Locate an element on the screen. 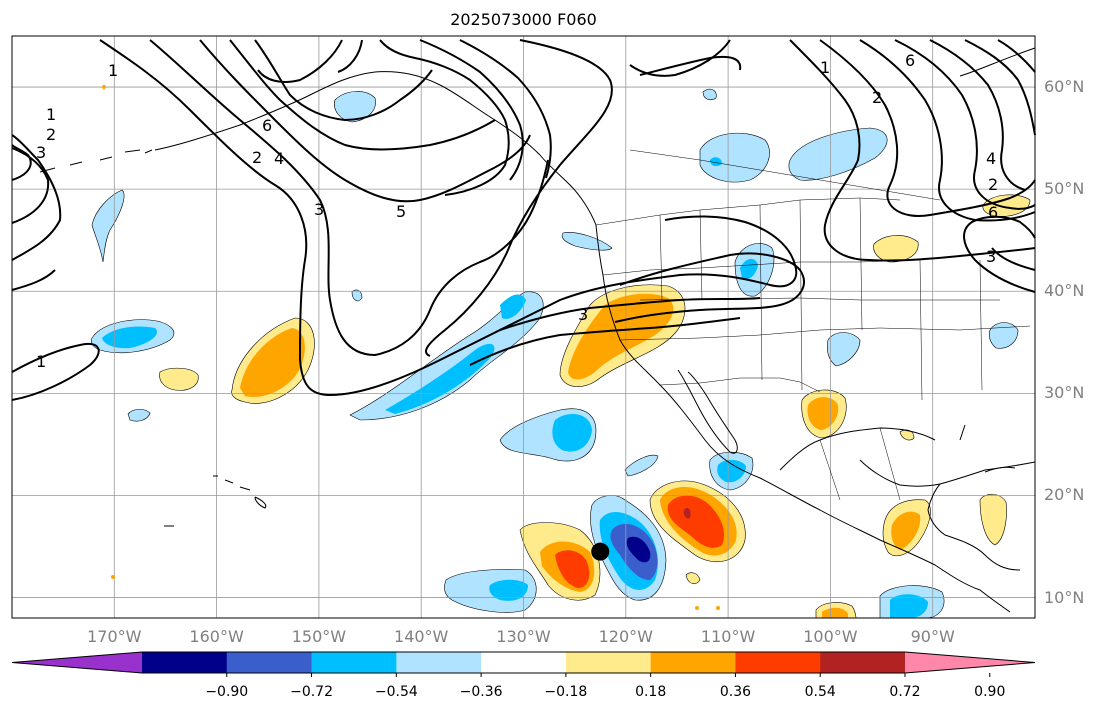 The width and height of the screenshot is (1105, 712). longitude-label: 170°W is located at coordinates (114, 636).